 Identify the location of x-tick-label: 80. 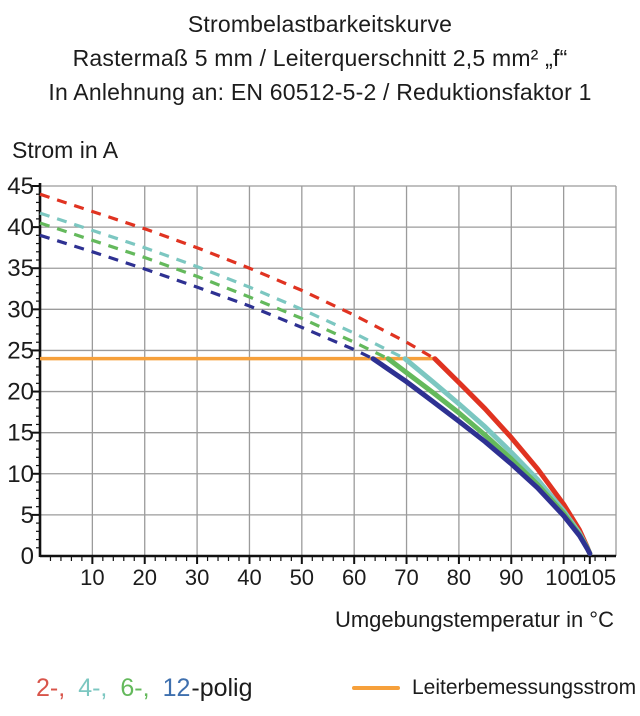
(459, 577).